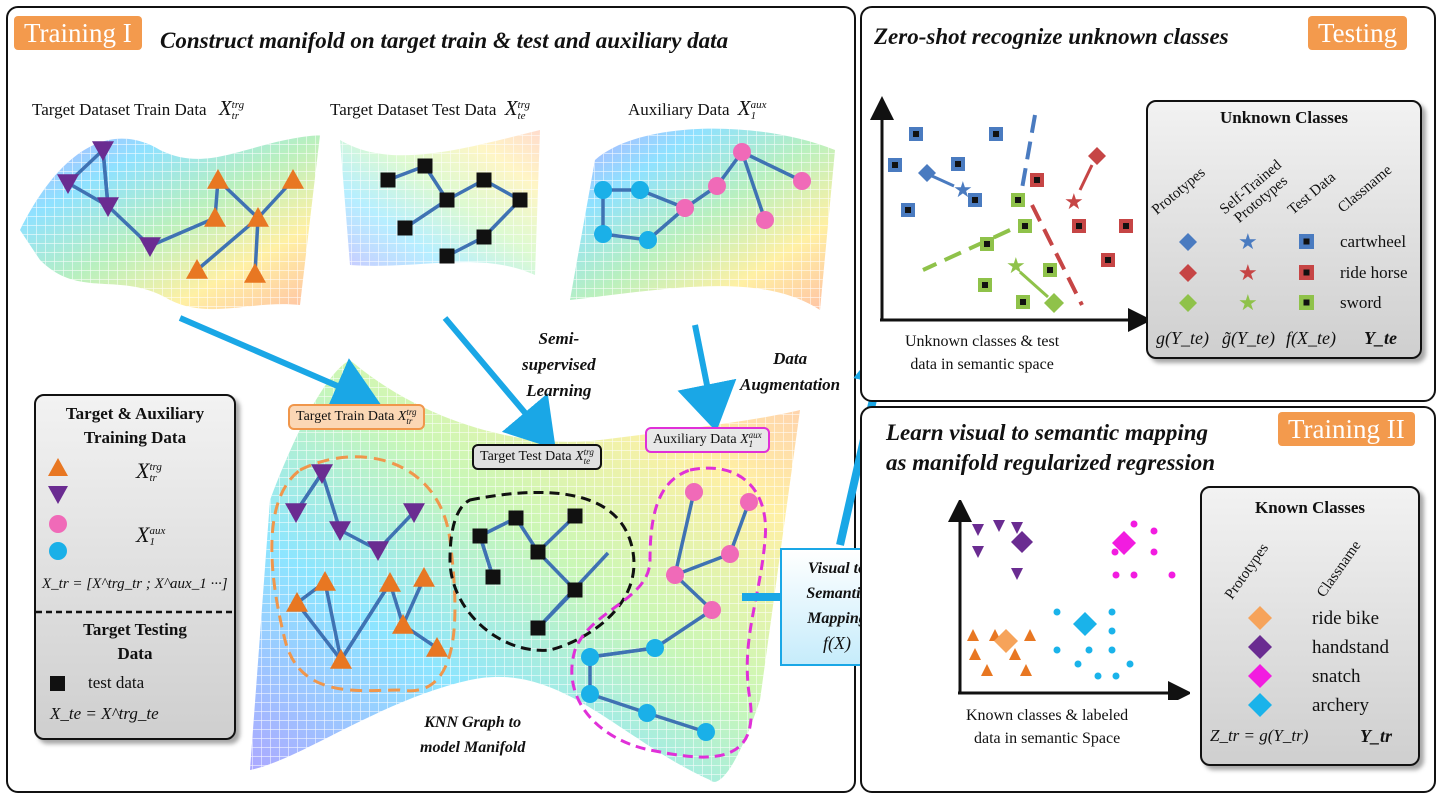 This screenshot has height=799, width=1444. Describe the element at coordinates (1188, 273) in the screenshot. I see `red-diamond-icon` at that location.